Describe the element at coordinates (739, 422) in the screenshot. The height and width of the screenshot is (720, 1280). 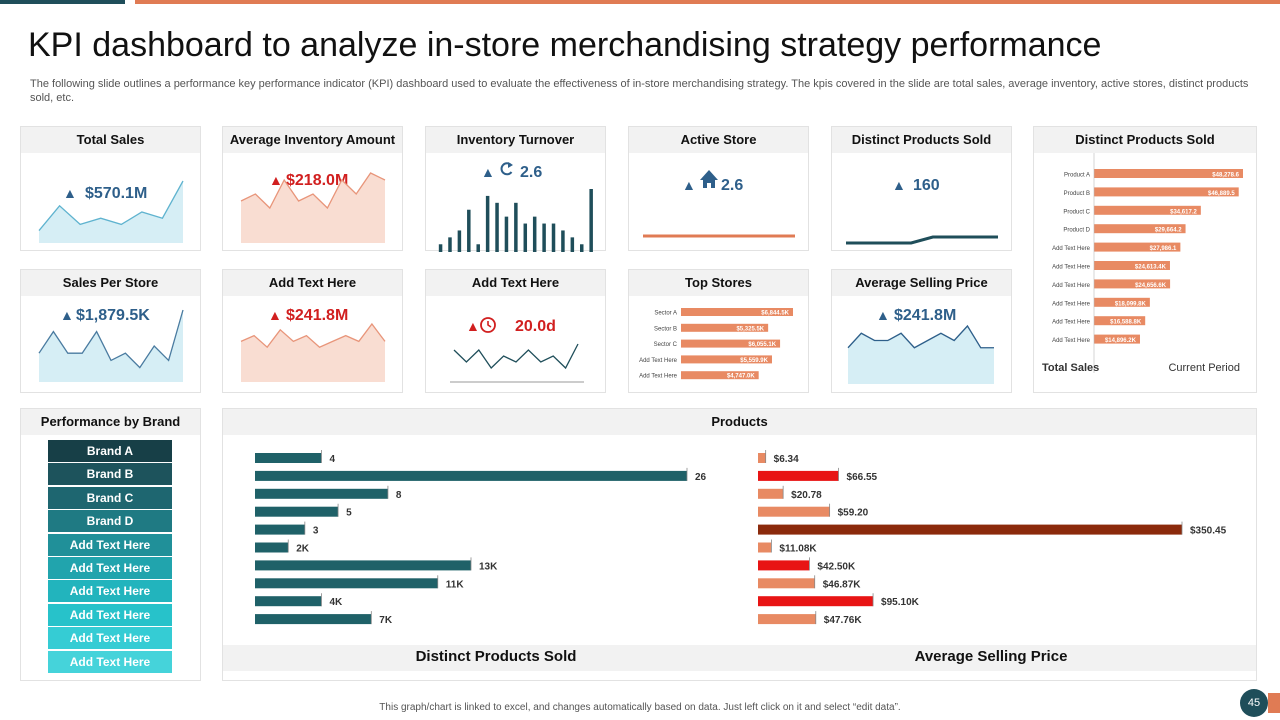
I see `card-title: Products` at that location.